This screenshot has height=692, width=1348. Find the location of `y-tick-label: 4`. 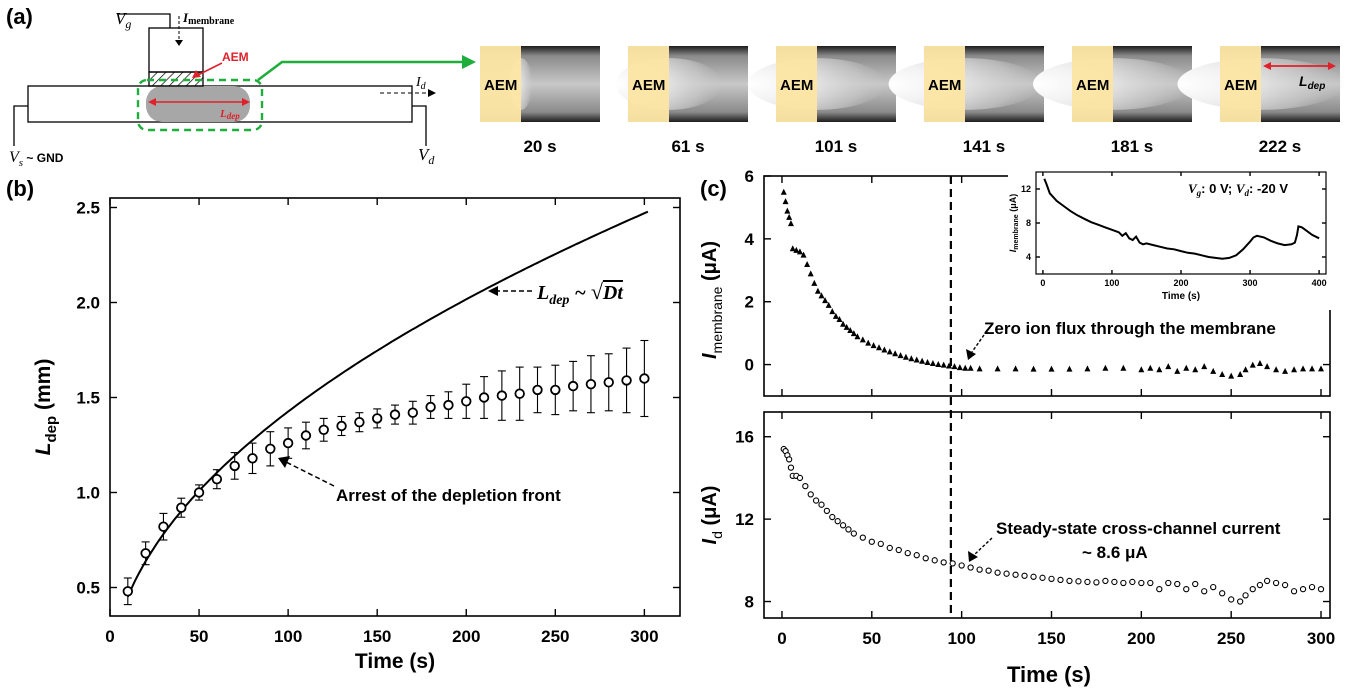

y-tick-label: 4 is located at coordinates (750, 239).